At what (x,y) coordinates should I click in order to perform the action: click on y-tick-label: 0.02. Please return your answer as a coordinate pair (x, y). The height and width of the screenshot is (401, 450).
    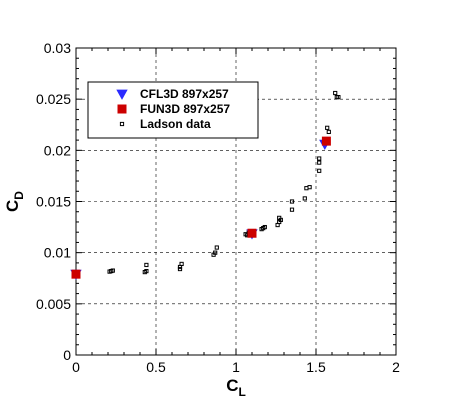
    Looking at the image, I should click on (57, 150).